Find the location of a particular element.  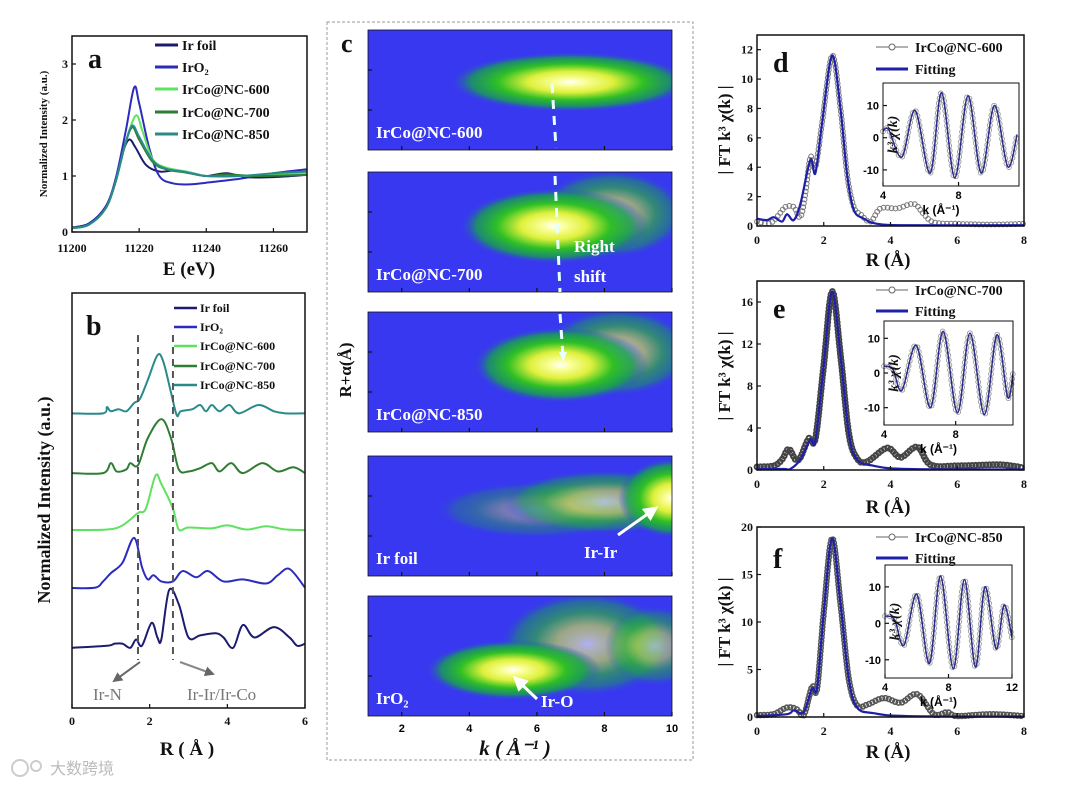

label-ir-o: Ir-O is located at coordinates (557, 701).